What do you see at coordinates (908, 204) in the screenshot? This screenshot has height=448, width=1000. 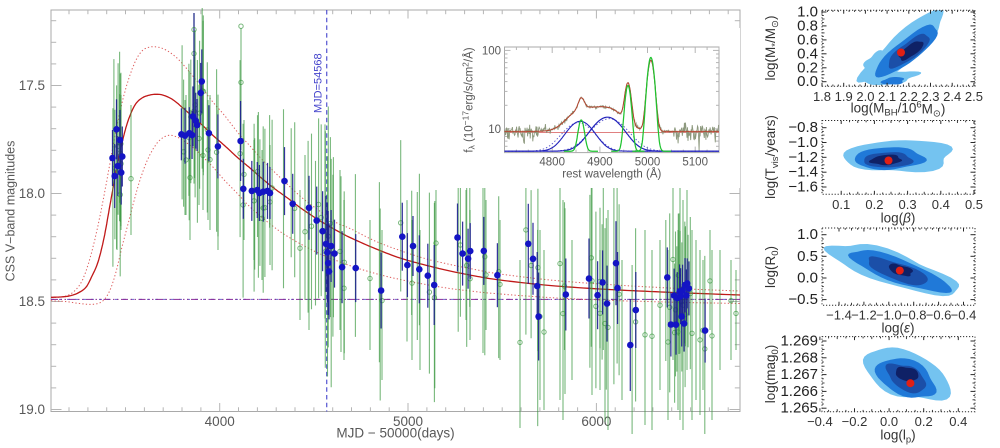 I see `svg-text: 0.3` at bounding box center [908, 204].